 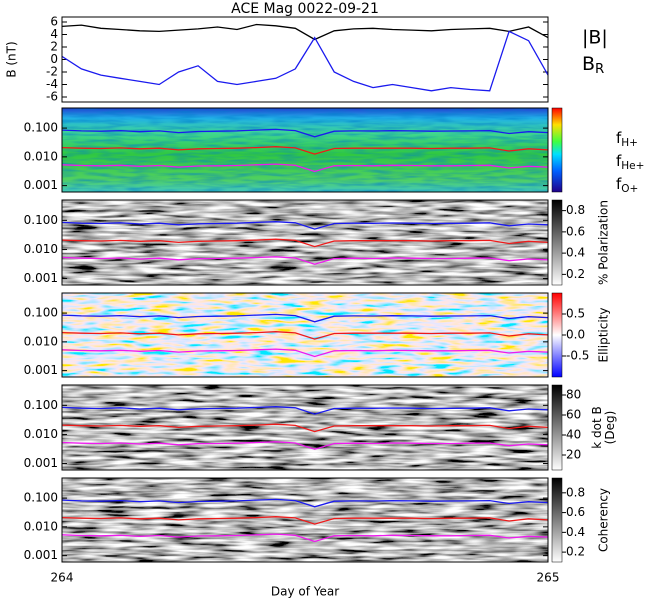 I want to click on y-tick-label: 0, so click(x=54, y=59).